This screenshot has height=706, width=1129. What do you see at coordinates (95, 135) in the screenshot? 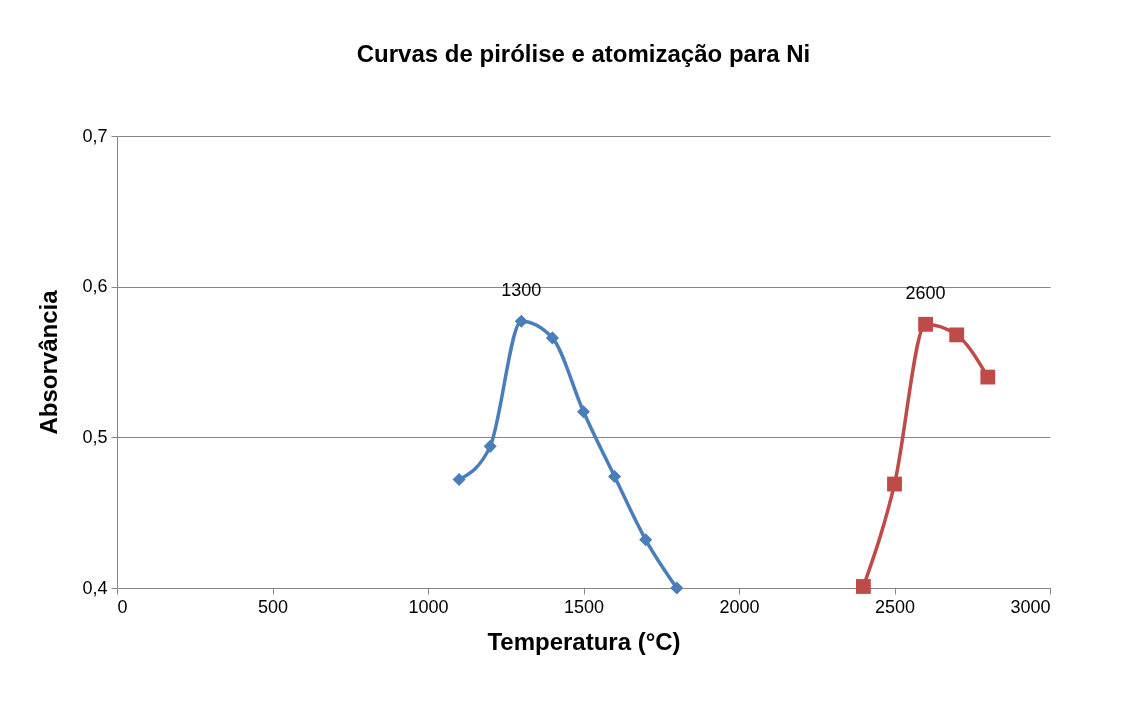
I see `y-tick-label: 0,7` at bounding box center [95, 135].